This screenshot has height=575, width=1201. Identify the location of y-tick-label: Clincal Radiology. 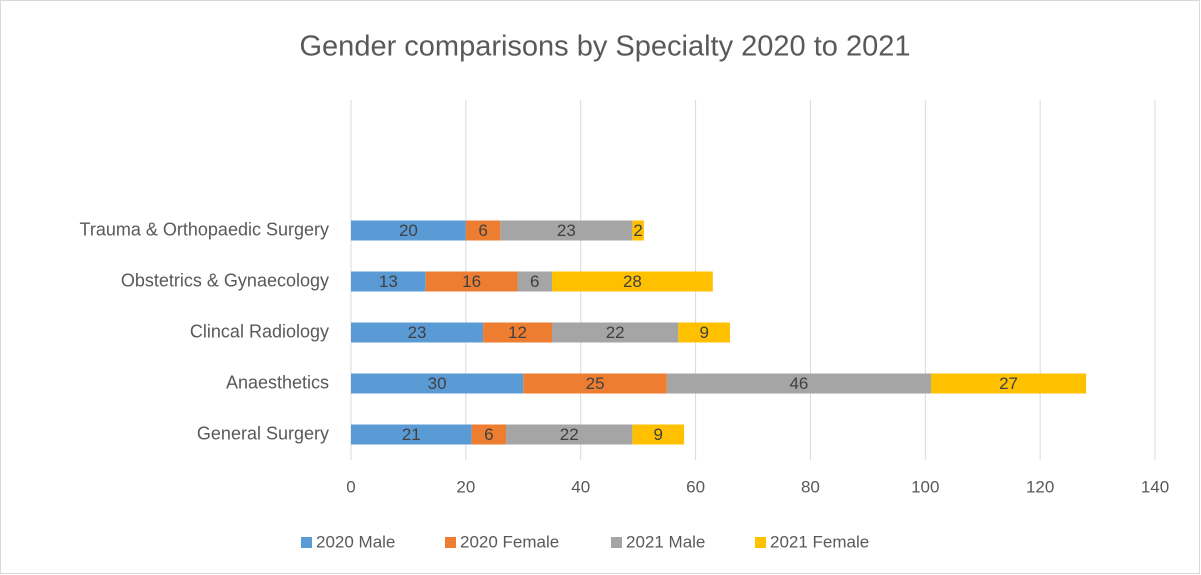
(259, 331).